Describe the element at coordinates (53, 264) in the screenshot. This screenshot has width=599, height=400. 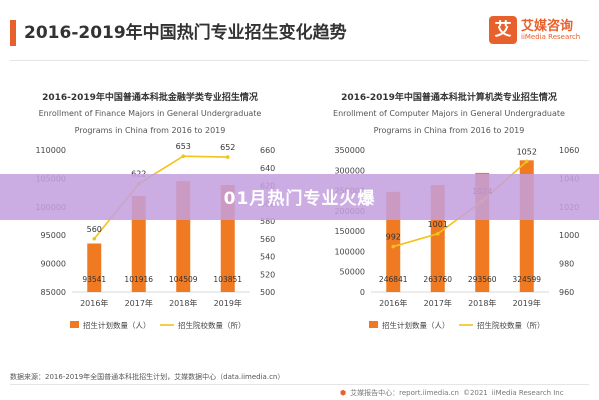
I see `y-left-tick-label: 90000` at that location.